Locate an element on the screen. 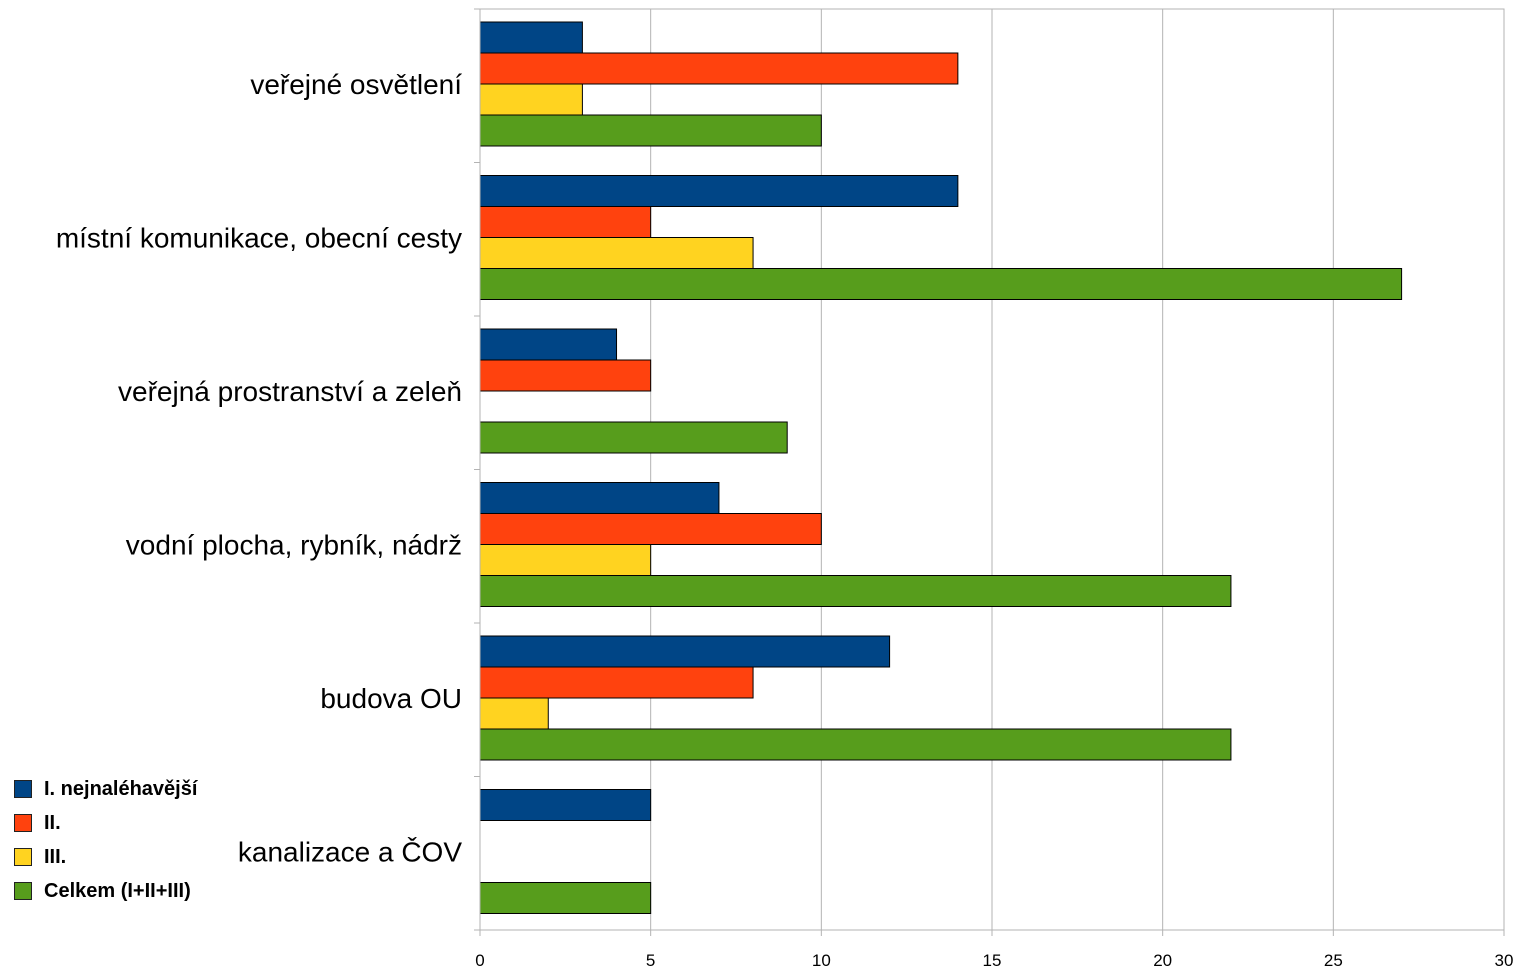  legend-item: III. is located at coordinates (105, 857).